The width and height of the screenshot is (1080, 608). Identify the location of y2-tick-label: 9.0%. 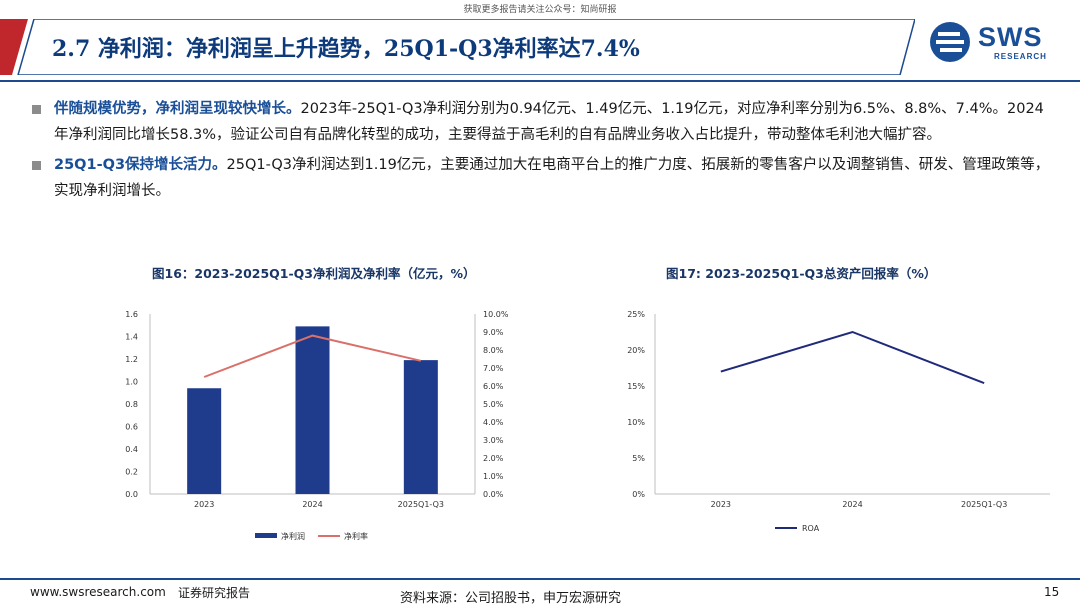
(493, 332).